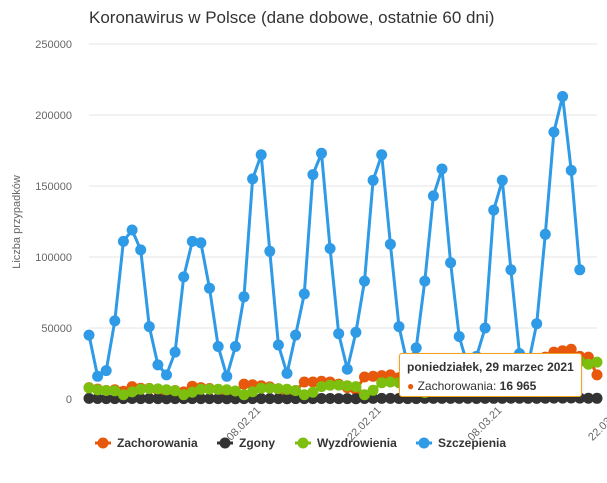 Image resolution: width=607 pixels, height=483 pixels. Describe the element at coordinates (246, 443) in the screenshot. I see `legend-item-zgony: Zgony` at that location.